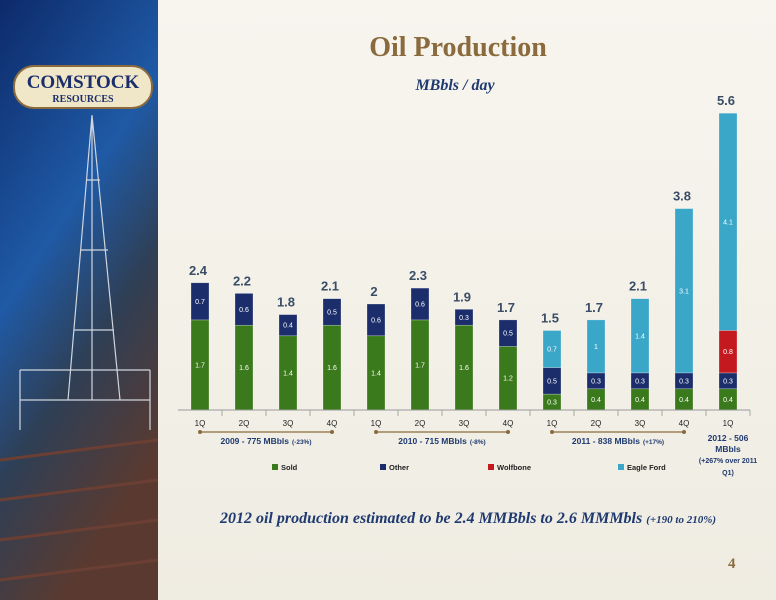 Image resolution: width=776 pixels, height=600 pixels. I want to click on rig, so click(85, 272).